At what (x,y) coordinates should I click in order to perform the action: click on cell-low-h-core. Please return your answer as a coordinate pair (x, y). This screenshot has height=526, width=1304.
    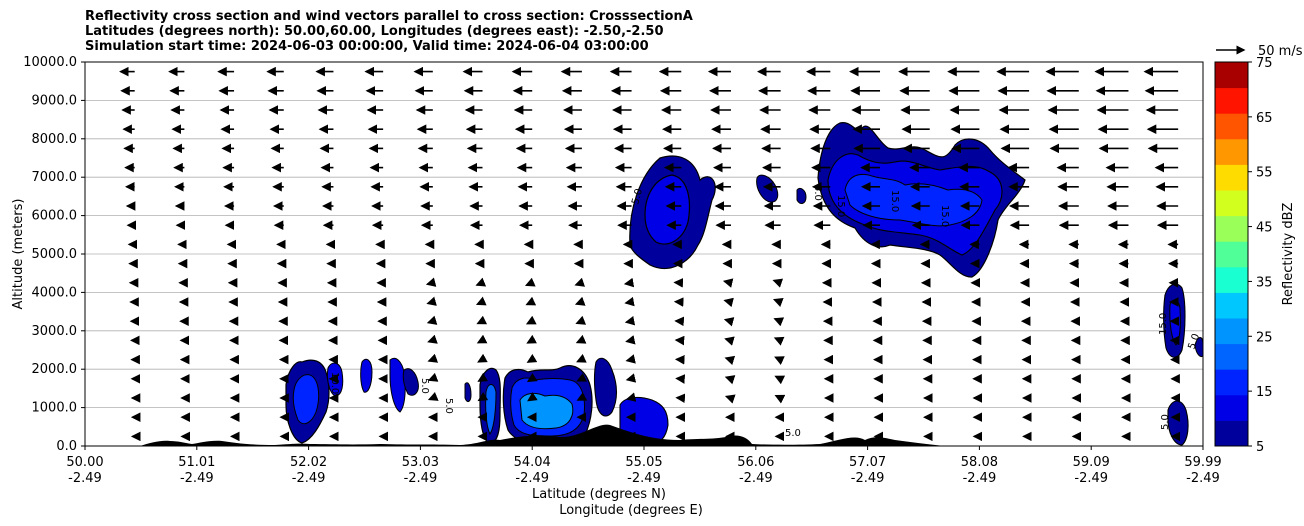
    Looking at the image, I should click on (546, 411).